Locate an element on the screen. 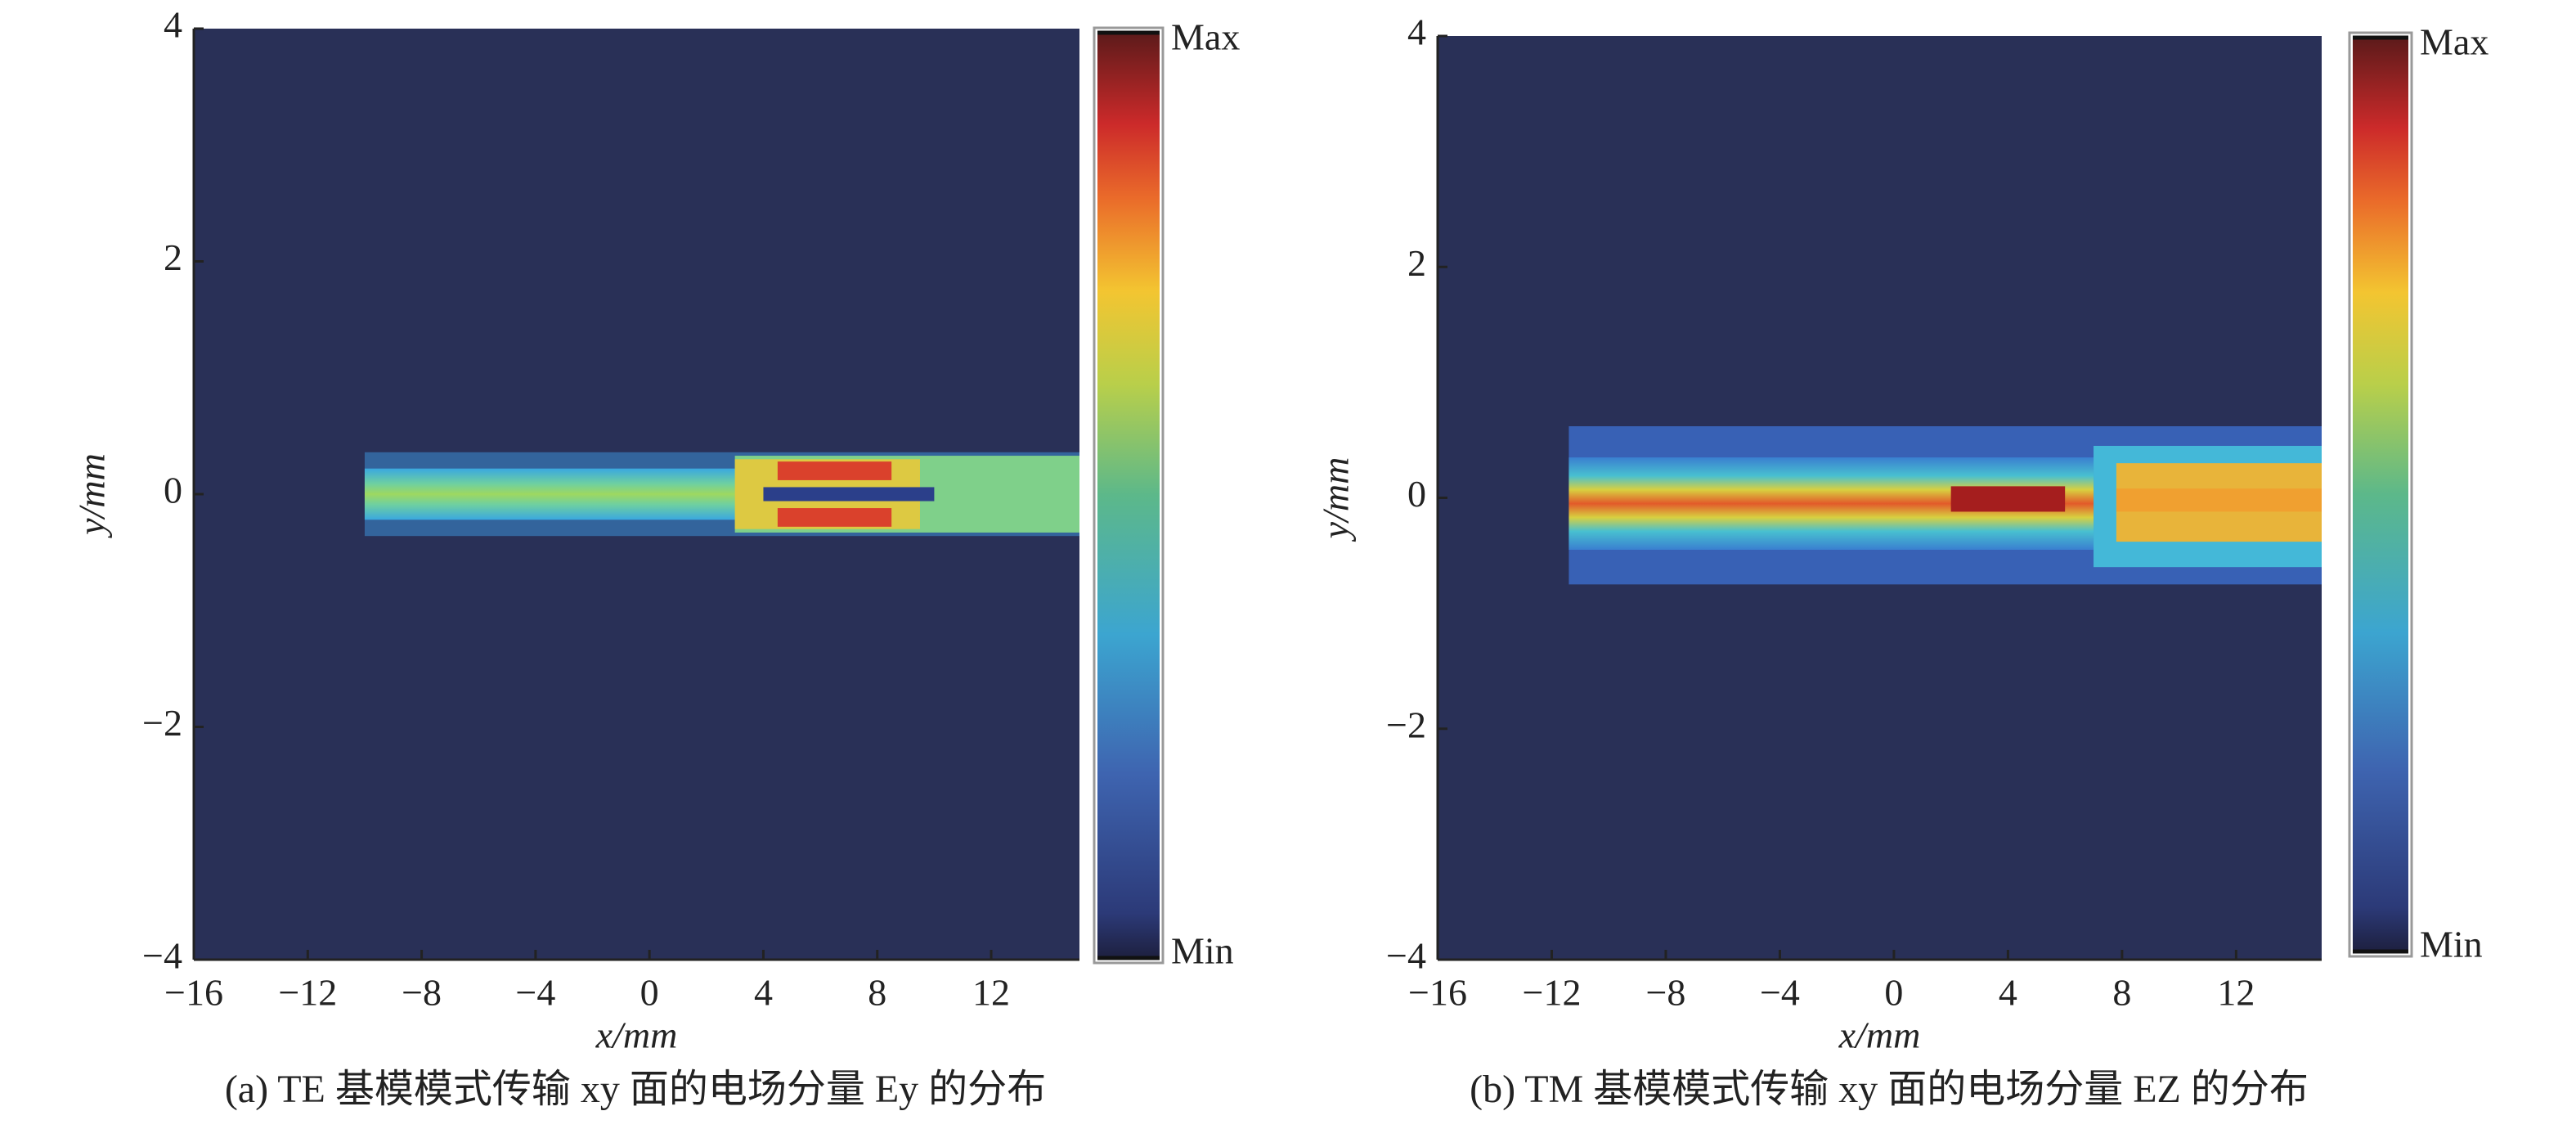 The height and width of the screenshot is (1138, 2576). caption: (b) TM 基模模式传输 xy 面的电场分量 EZ 的分布 is located at coordinates (1890, 1089).